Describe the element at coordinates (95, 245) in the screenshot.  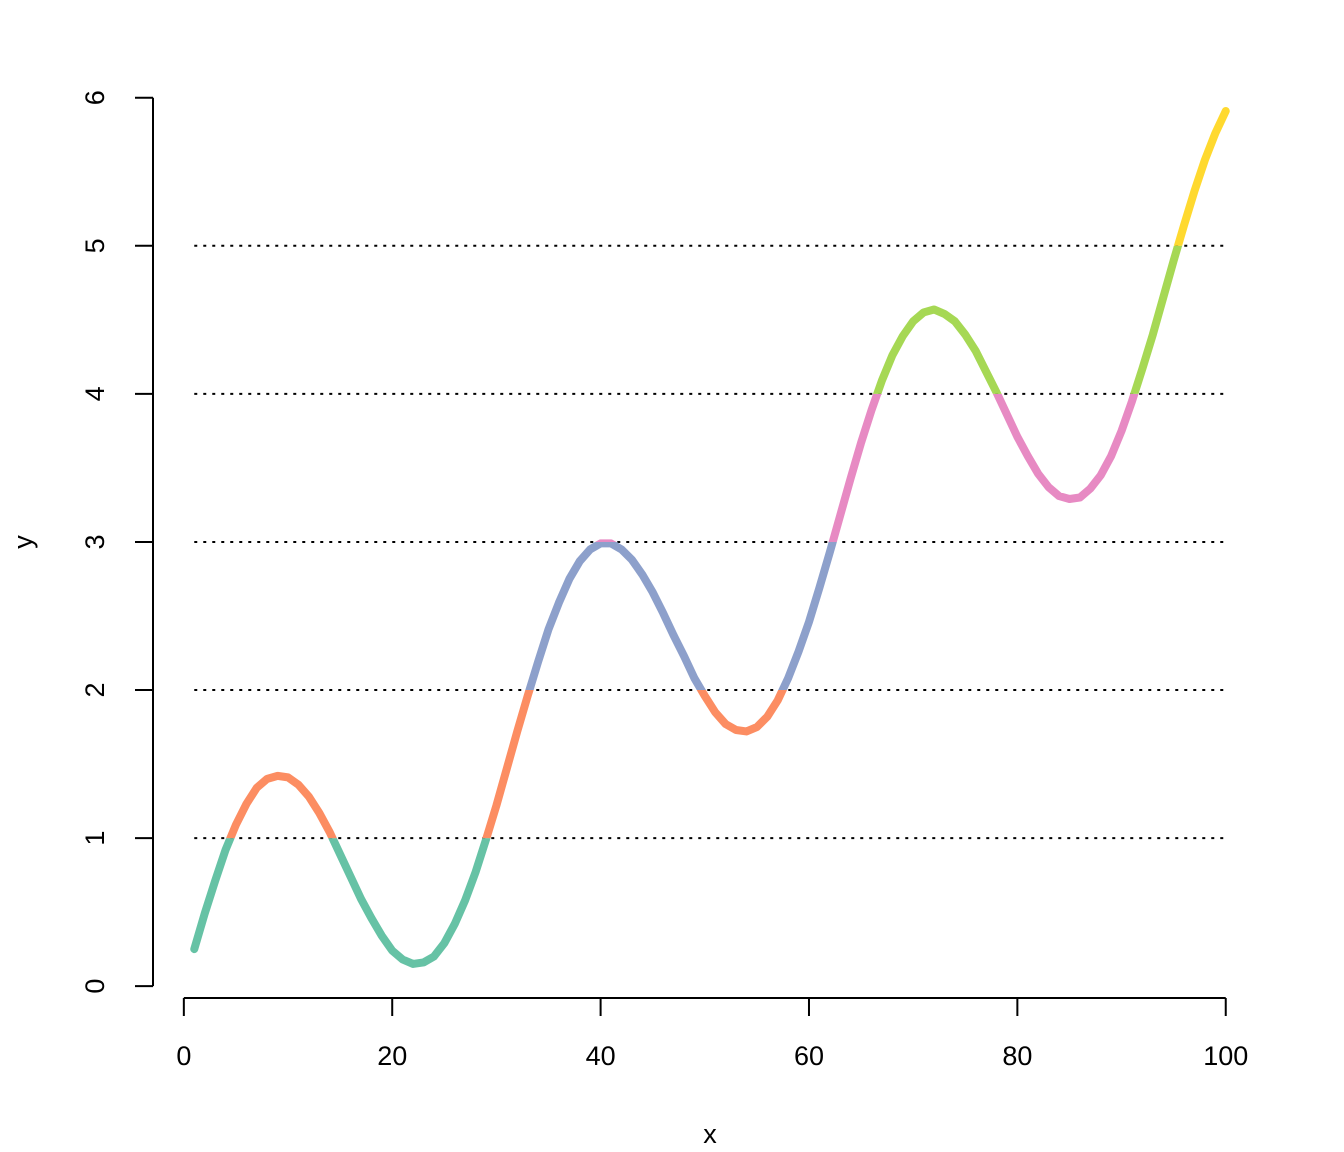
I see `y-tick-label: 5` at that location.